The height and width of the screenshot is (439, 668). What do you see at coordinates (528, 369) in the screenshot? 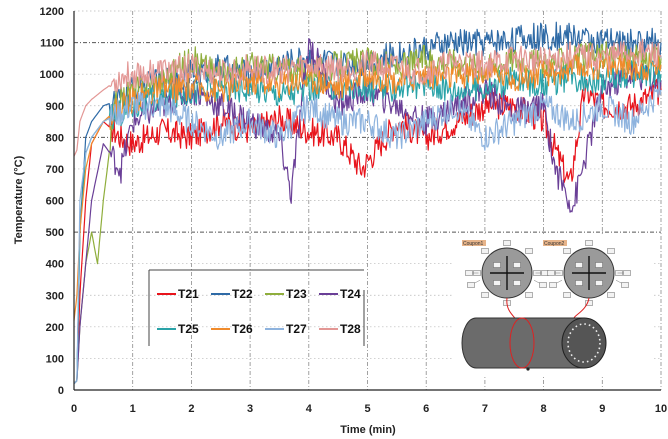
I see `cylinder-marker` at bounding box center [528, 369].